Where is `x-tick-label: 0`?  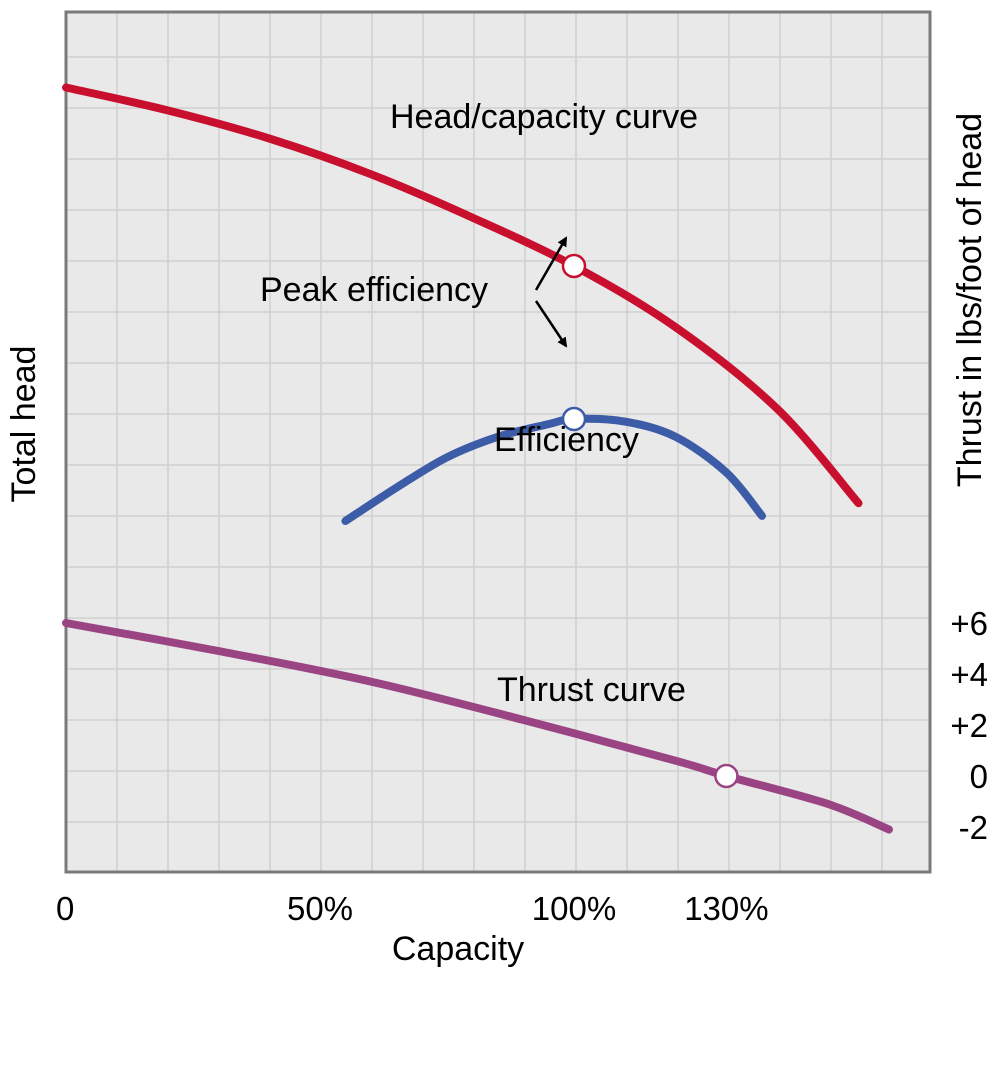
x-tick-label: 0 is located at coordinates (65, 908).